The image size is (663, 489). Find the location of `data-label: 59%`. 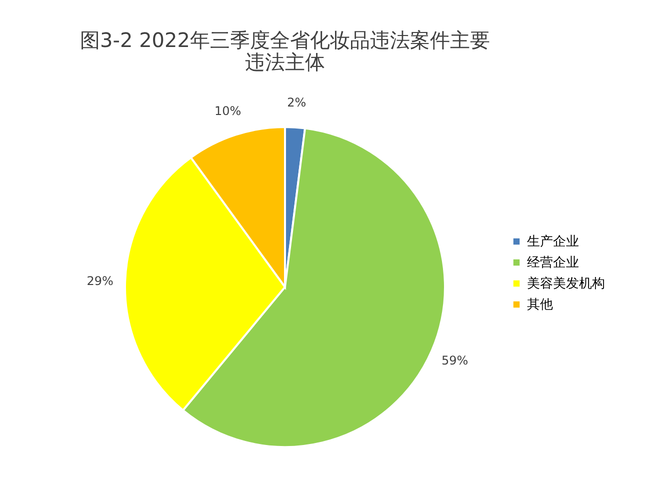

data-label: 59% is located at coordinates (454, 360).